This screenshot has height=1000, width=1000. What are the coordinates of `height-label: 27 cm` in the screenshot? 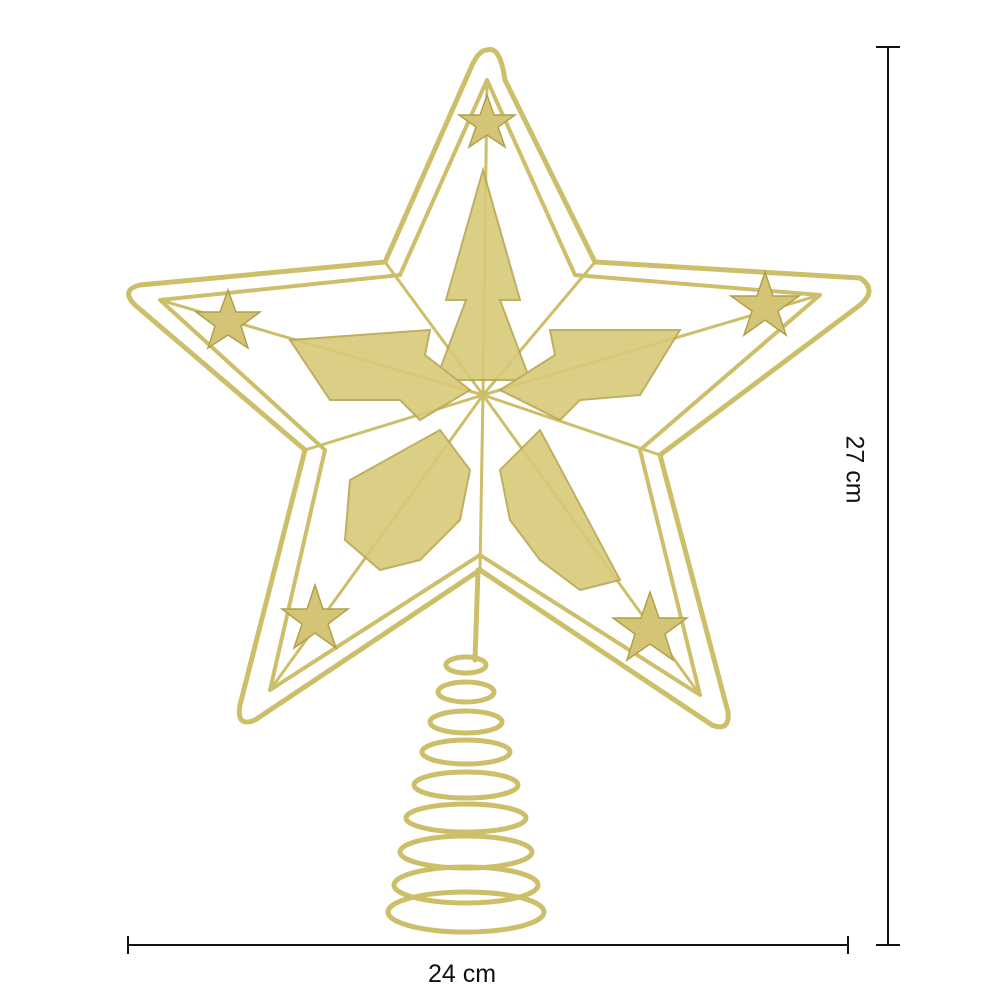 It's located at (854, 469).